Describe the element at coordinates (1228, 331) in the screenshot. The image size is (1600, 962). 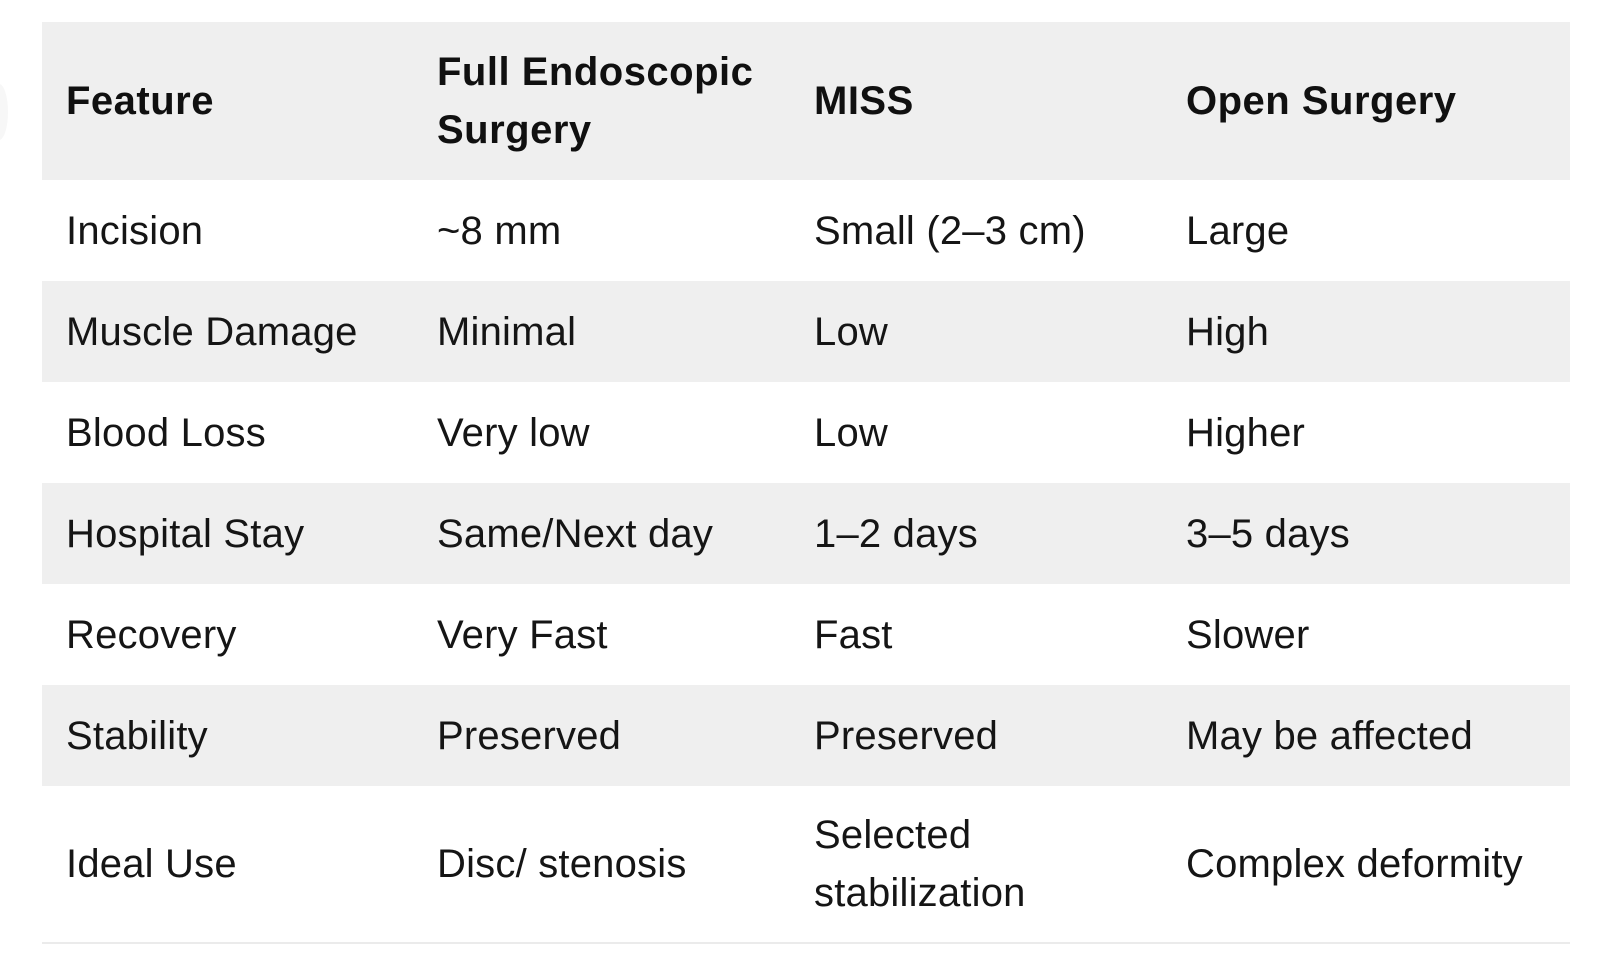
I see `cell-open: High` at that location.